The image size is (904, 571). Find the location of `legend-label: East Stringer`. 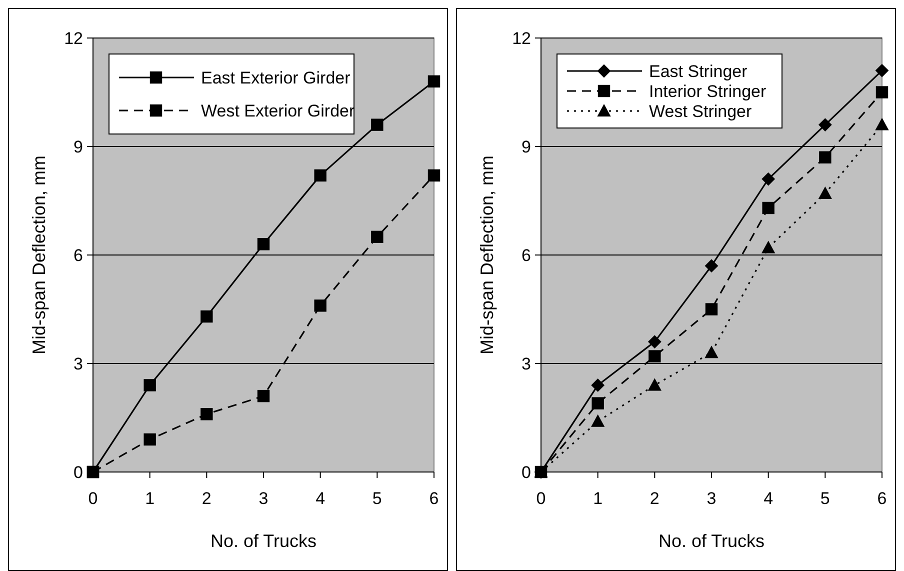

legend-label: East Stringer is located at coordinates (698, 71).